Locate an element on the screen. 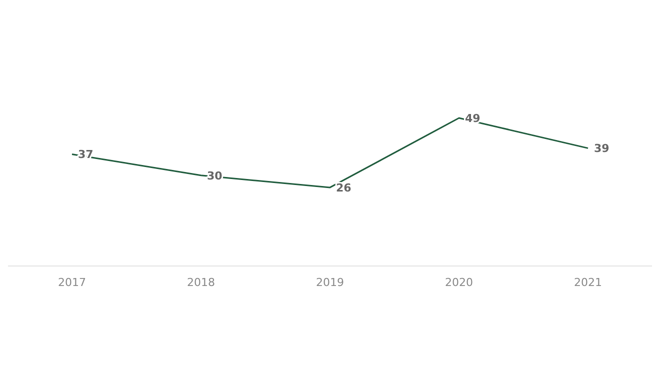 This screenshot has width=660, height=372. data-label: 26 is located at coordinates (344, 187).